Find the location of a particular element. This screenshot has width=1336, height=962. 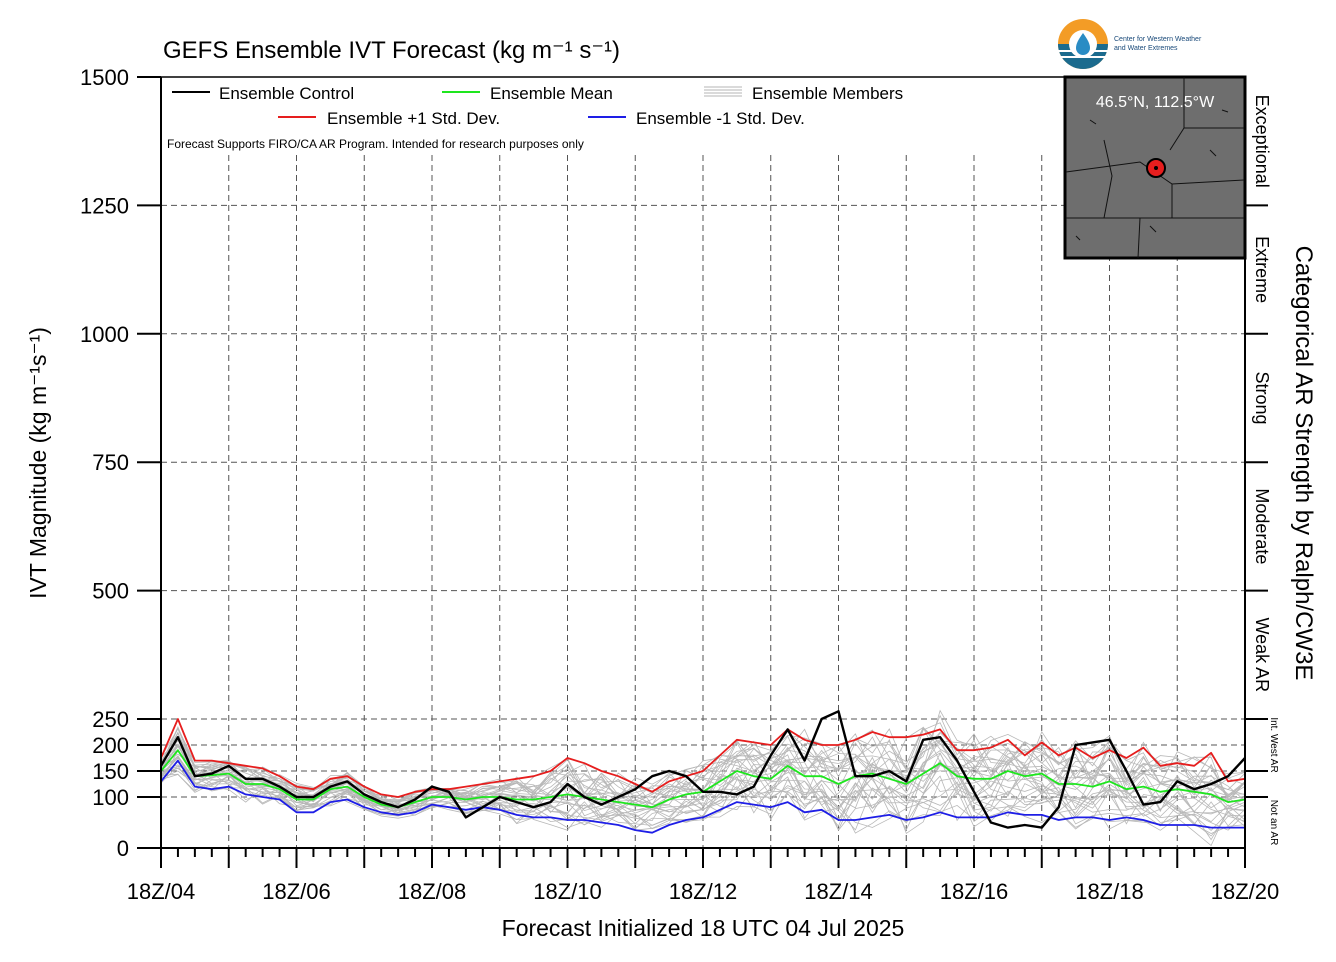

x-tick-label: 18Z/10 is located at coordinates (567, 891).